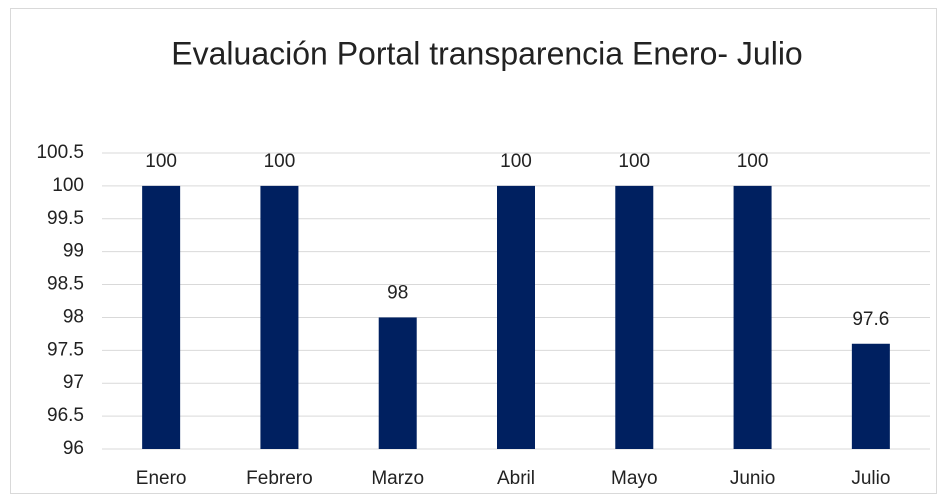 This screenshot has height=502, width=948. I want to click on y-tick-label: 96.5, so click(65, 415).